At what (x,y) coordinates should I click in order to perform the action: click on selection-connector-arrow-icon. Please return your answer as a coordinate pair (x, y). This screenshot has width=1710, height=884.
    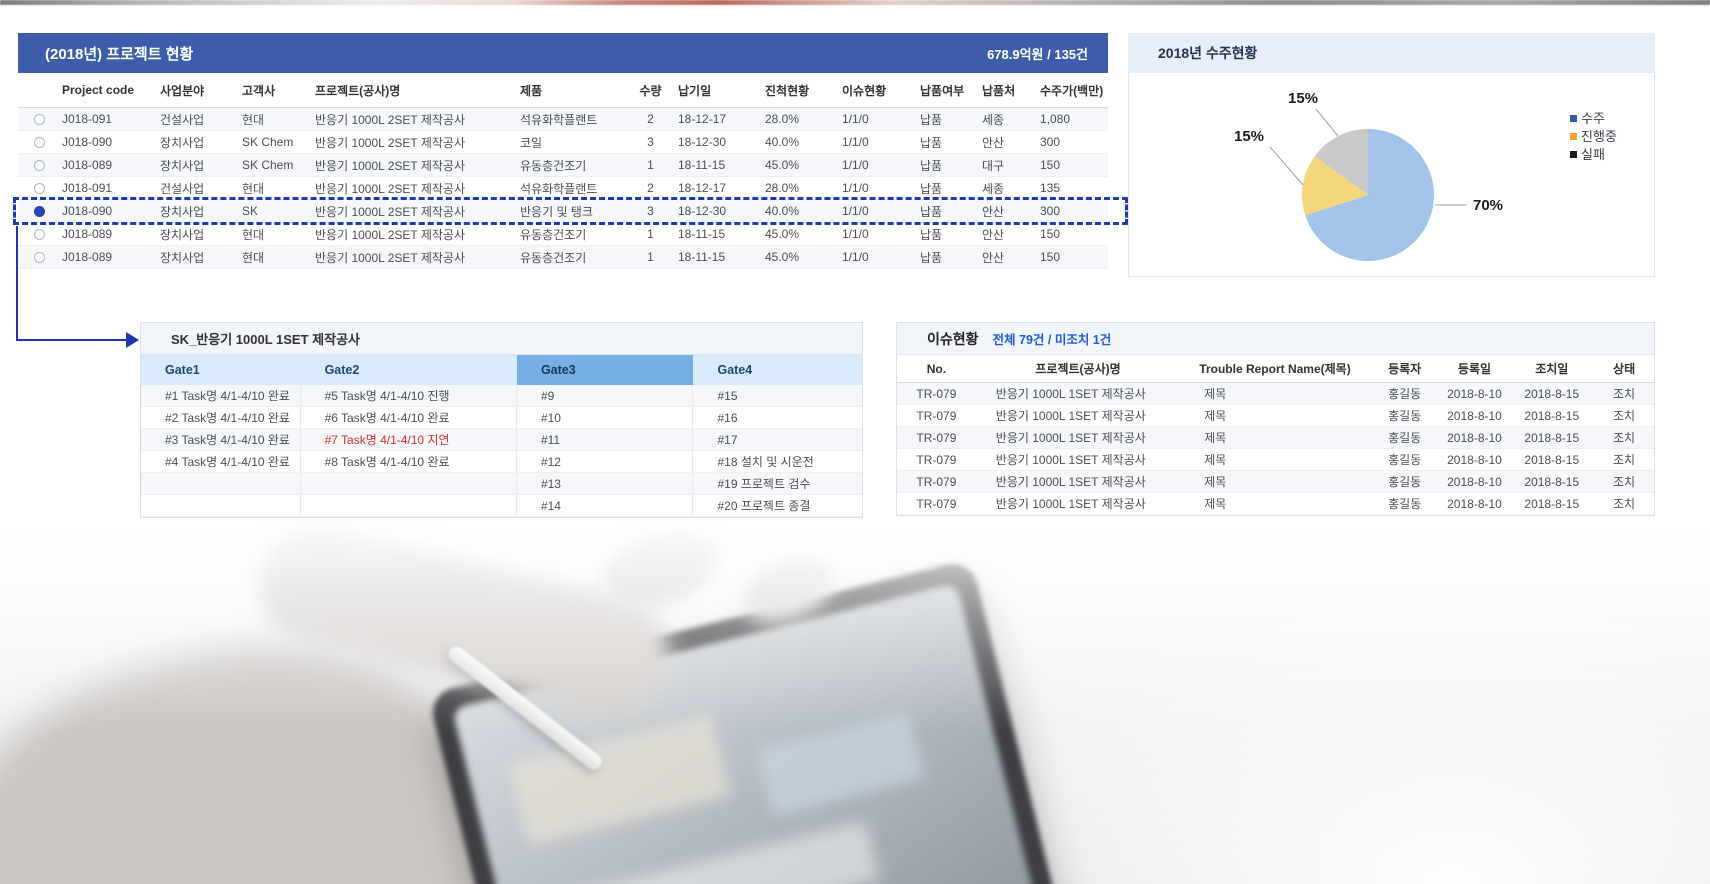
    Looking at the image, I should click on (132, 340).